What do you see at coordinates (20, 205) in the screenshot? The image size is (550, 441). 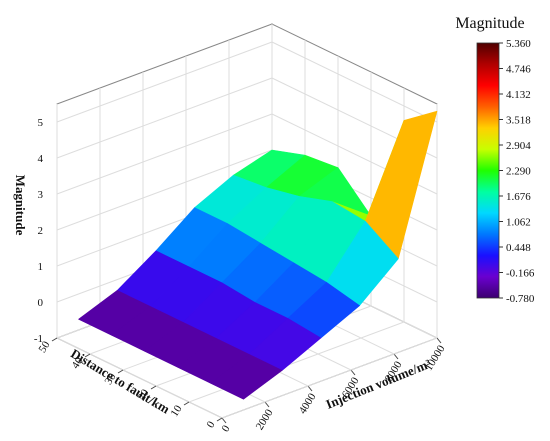 I see `z-axis-title: Magnitude` at bounding box center [20, 205].